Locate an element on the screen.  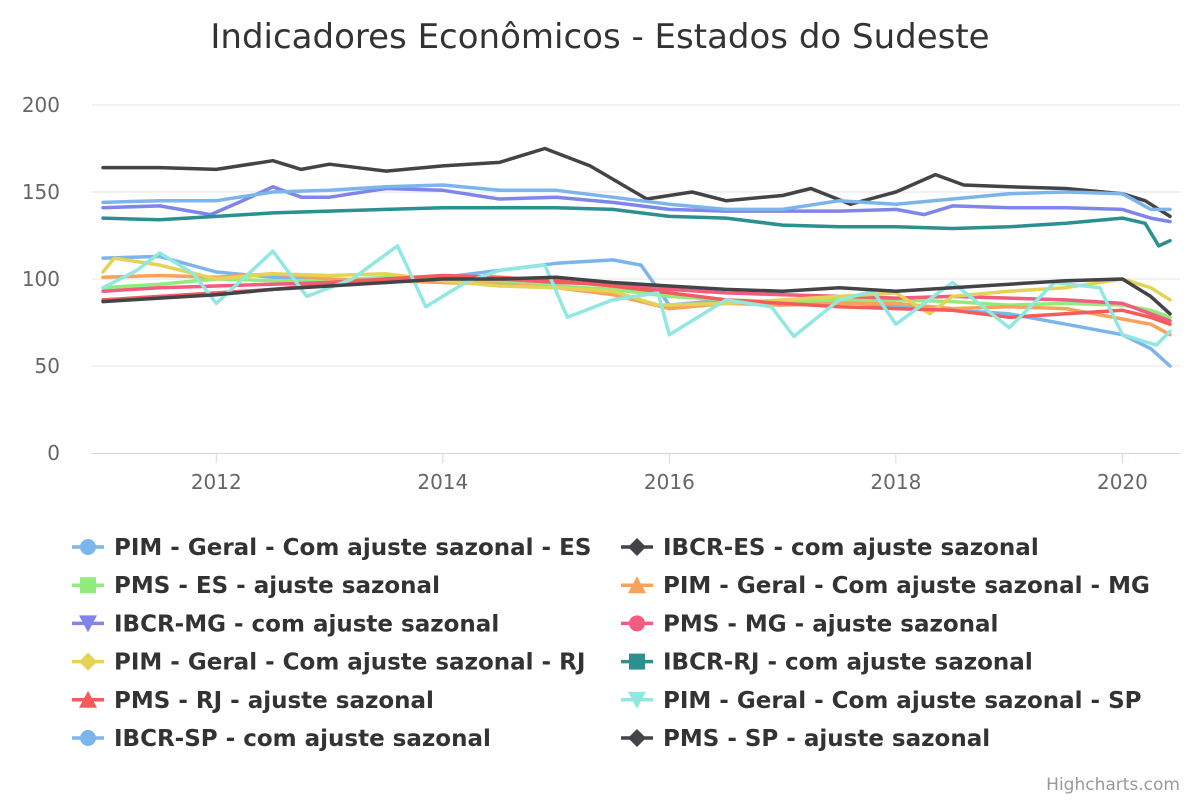
x-tick-label: 2020 is located at coordinates (1122, 482).